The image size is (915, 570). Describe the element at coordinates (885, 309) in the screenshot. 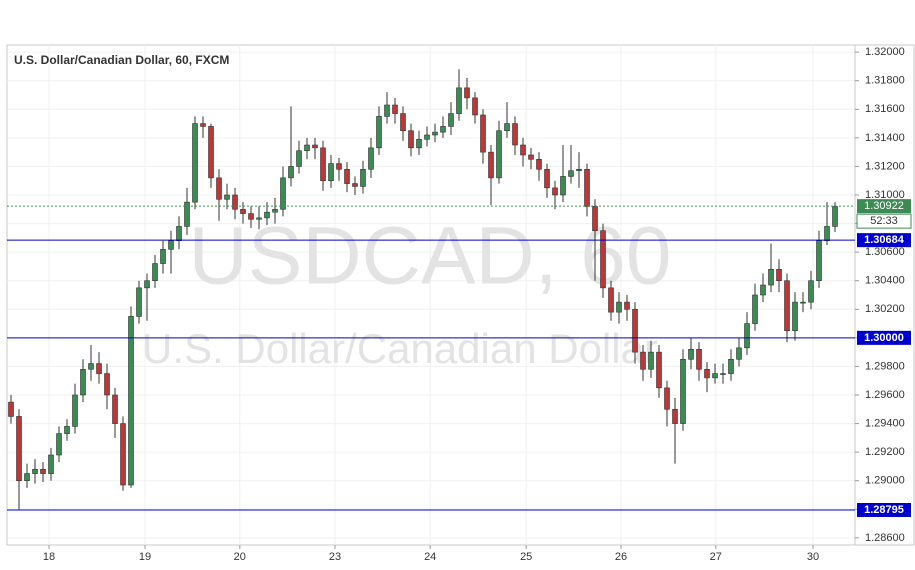

I see `y-tick-label: 1.30200` at that location.